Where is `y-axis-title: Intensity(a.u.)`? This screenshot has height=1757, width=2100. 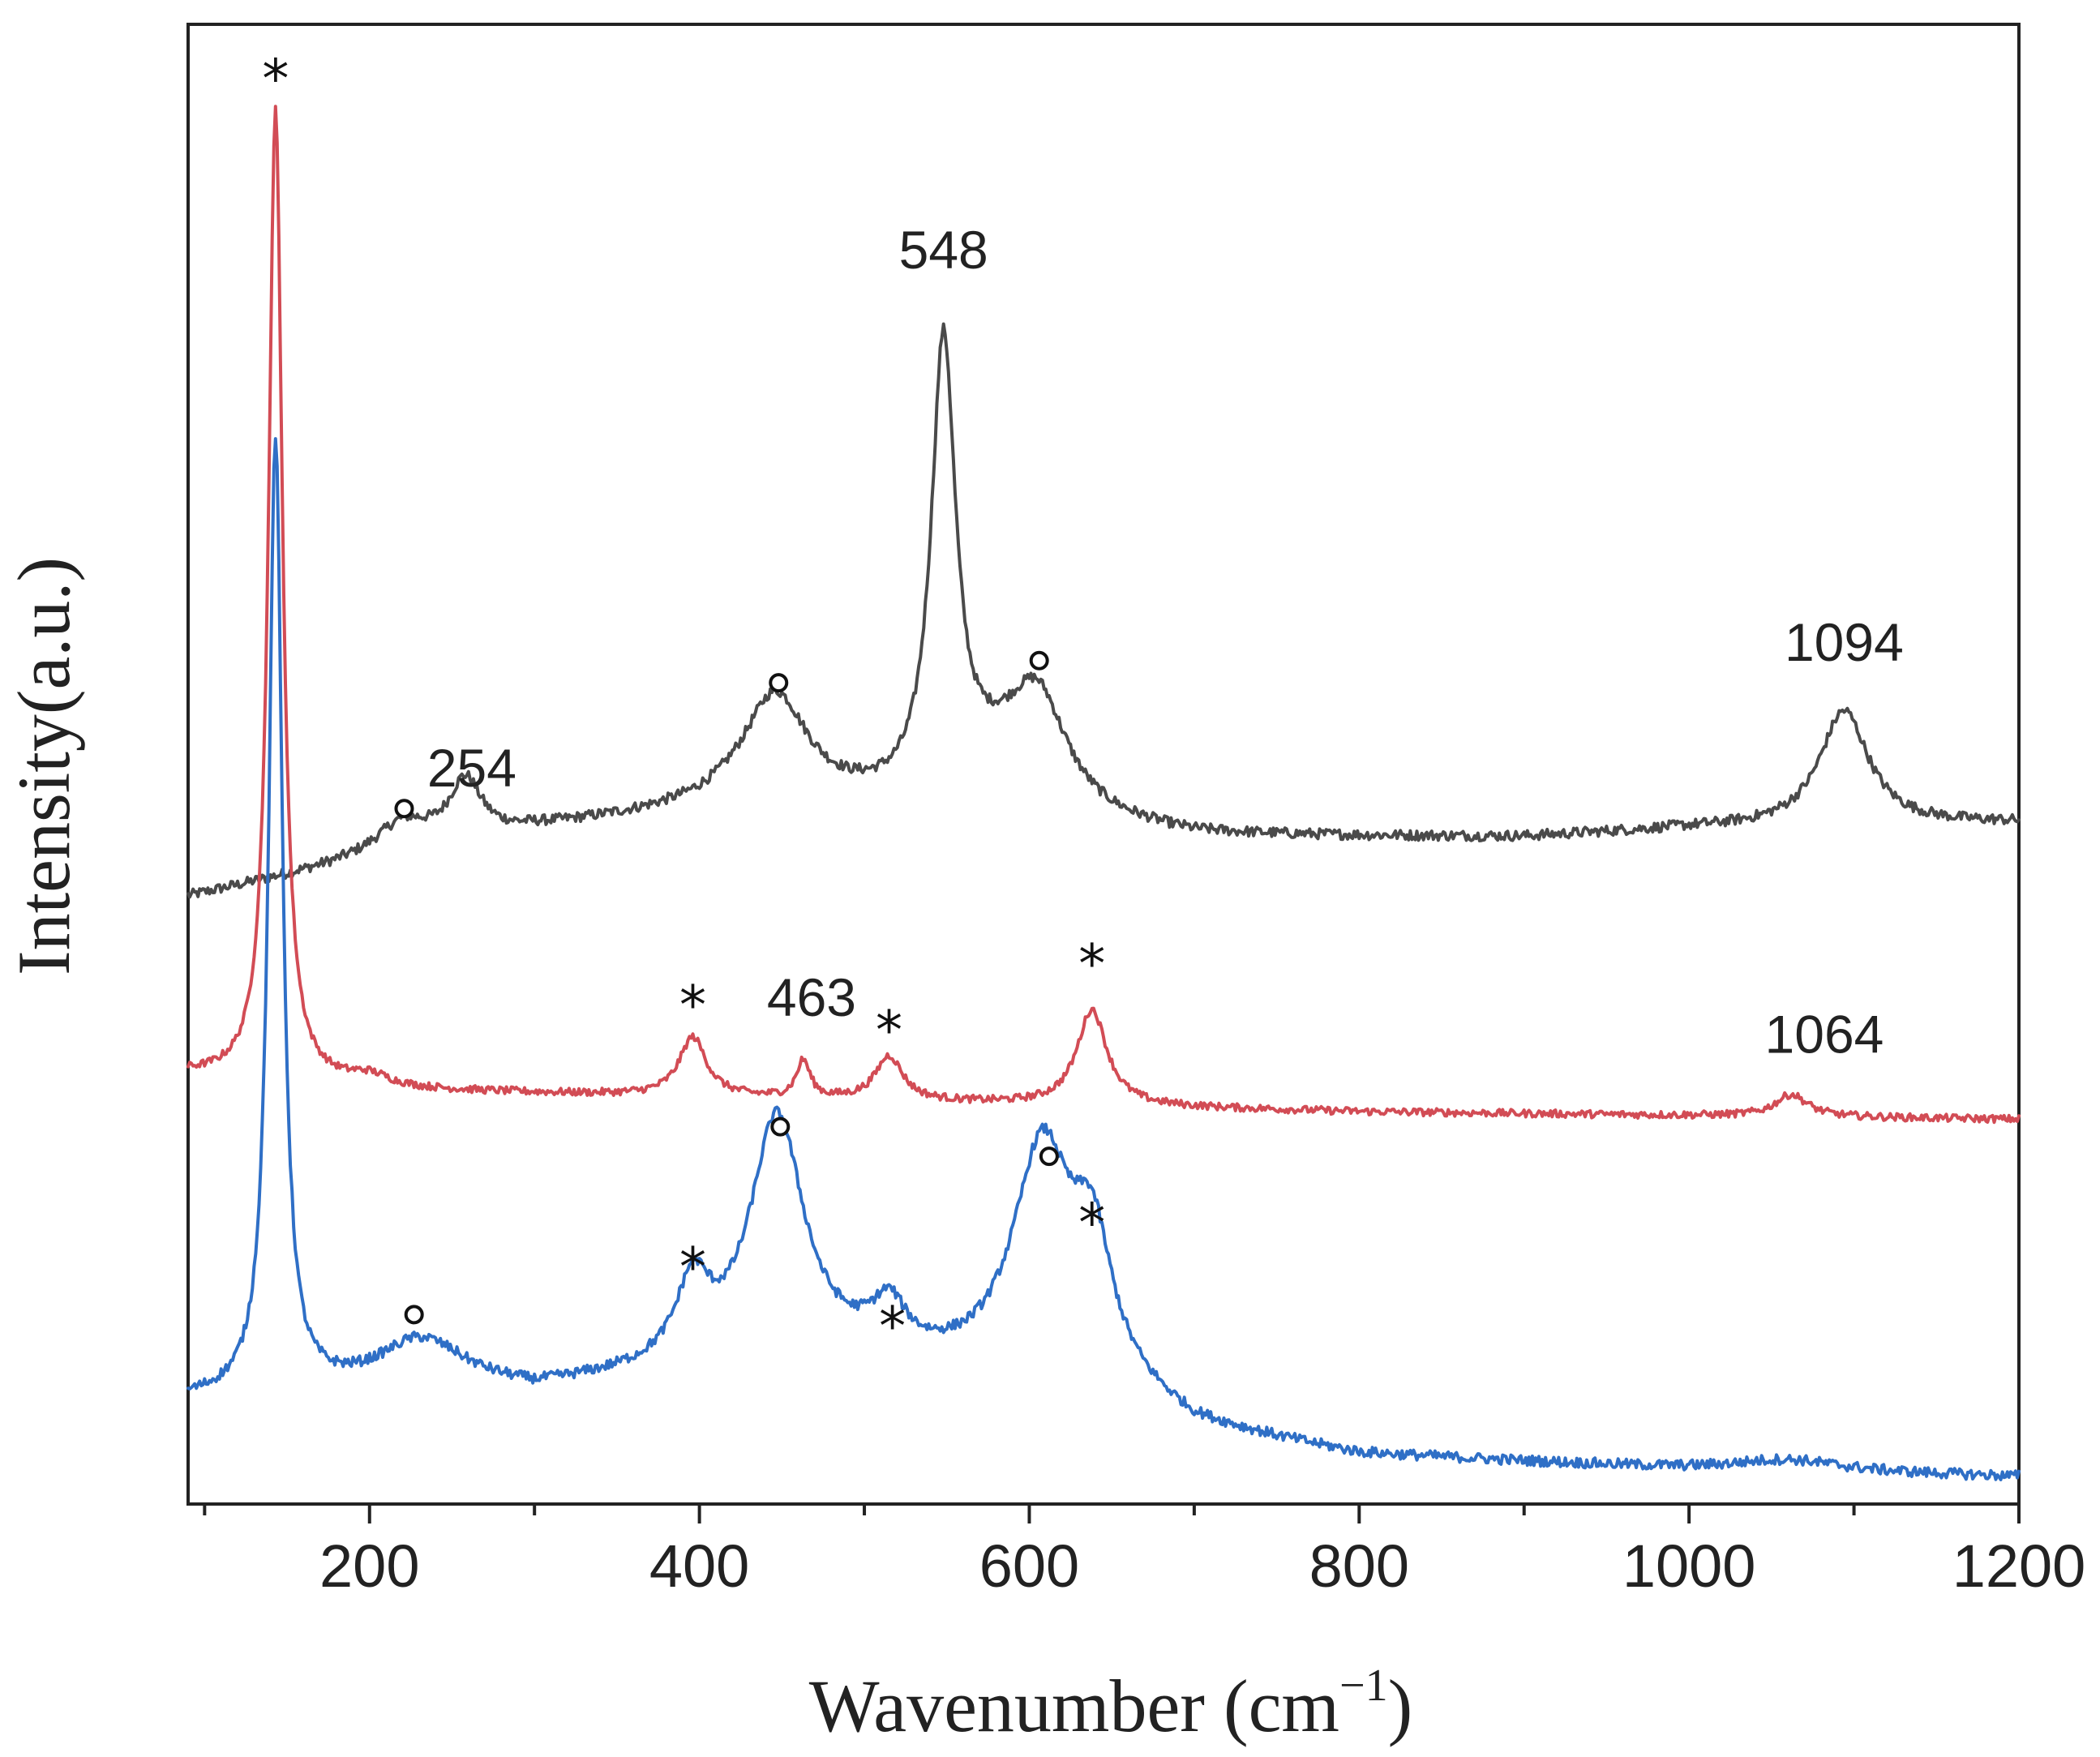 y-axis-title: Intensity(a.u.) is located at coordinates (44, 766).